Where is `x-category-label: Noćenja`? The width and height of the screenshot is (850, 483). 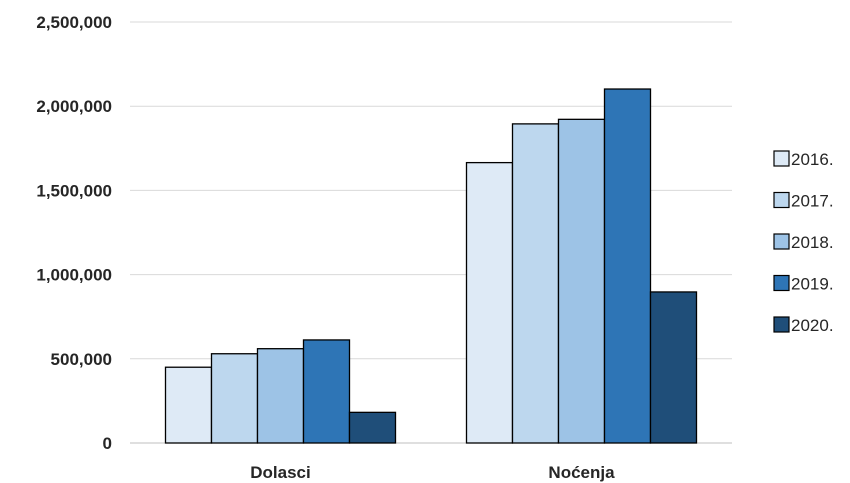 x-category-label: Noćenja is located at coordinates (581, 472).